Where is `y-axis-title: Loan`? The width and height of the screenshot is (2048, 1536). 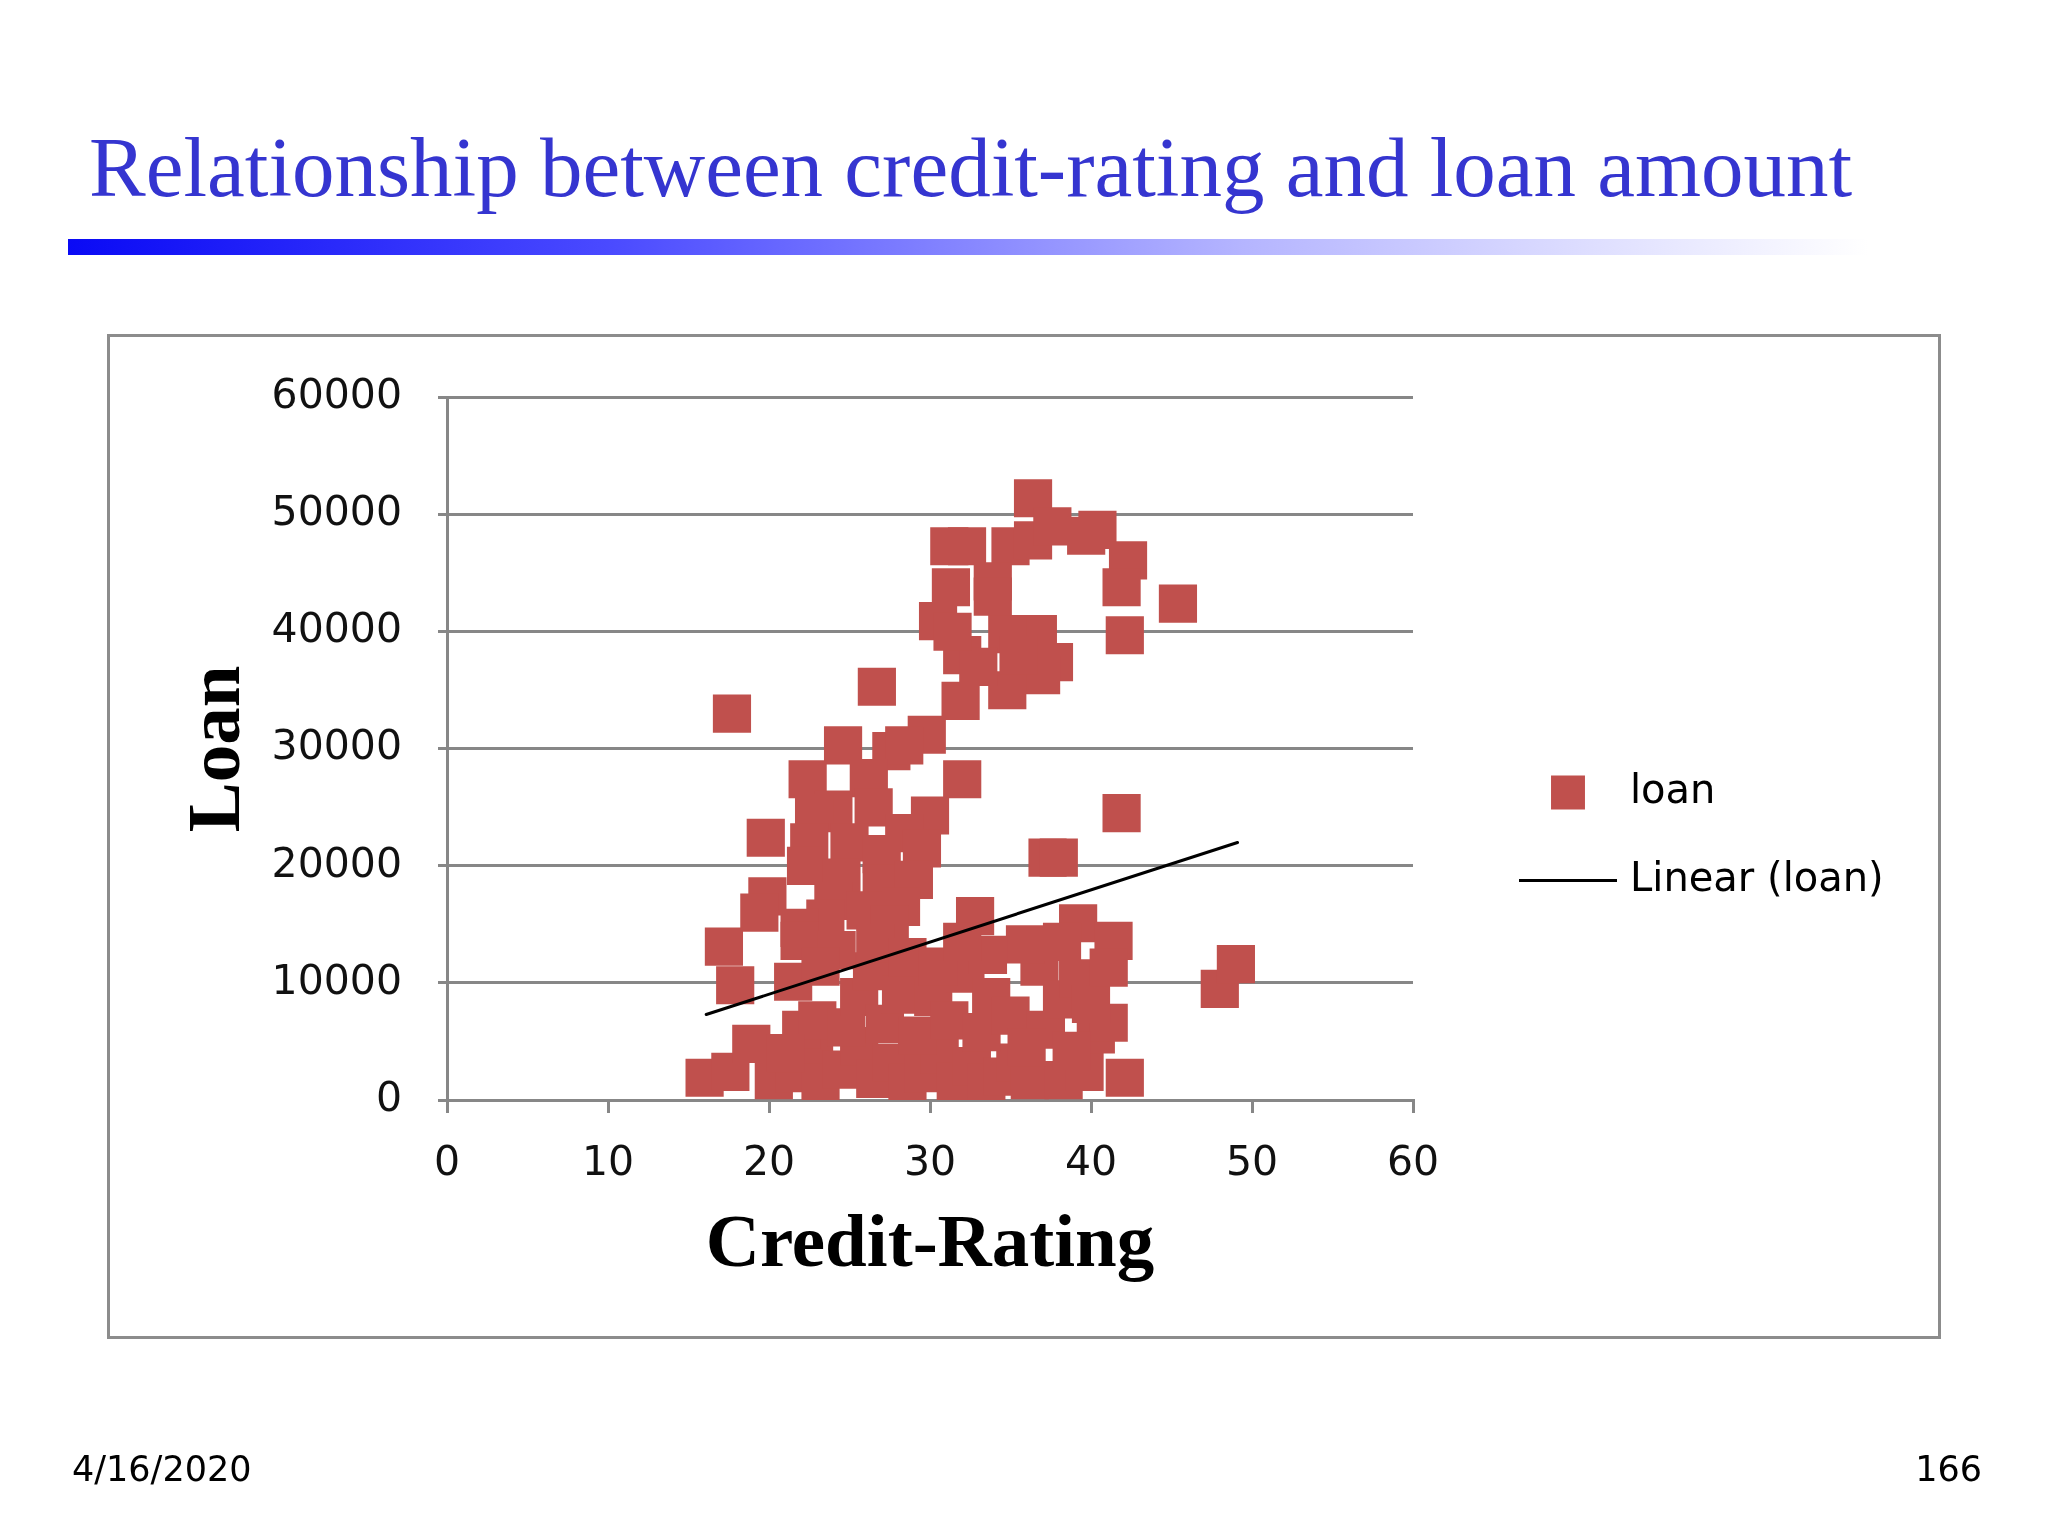 y-axis-title: Loan is located at coordinates (214, 749).